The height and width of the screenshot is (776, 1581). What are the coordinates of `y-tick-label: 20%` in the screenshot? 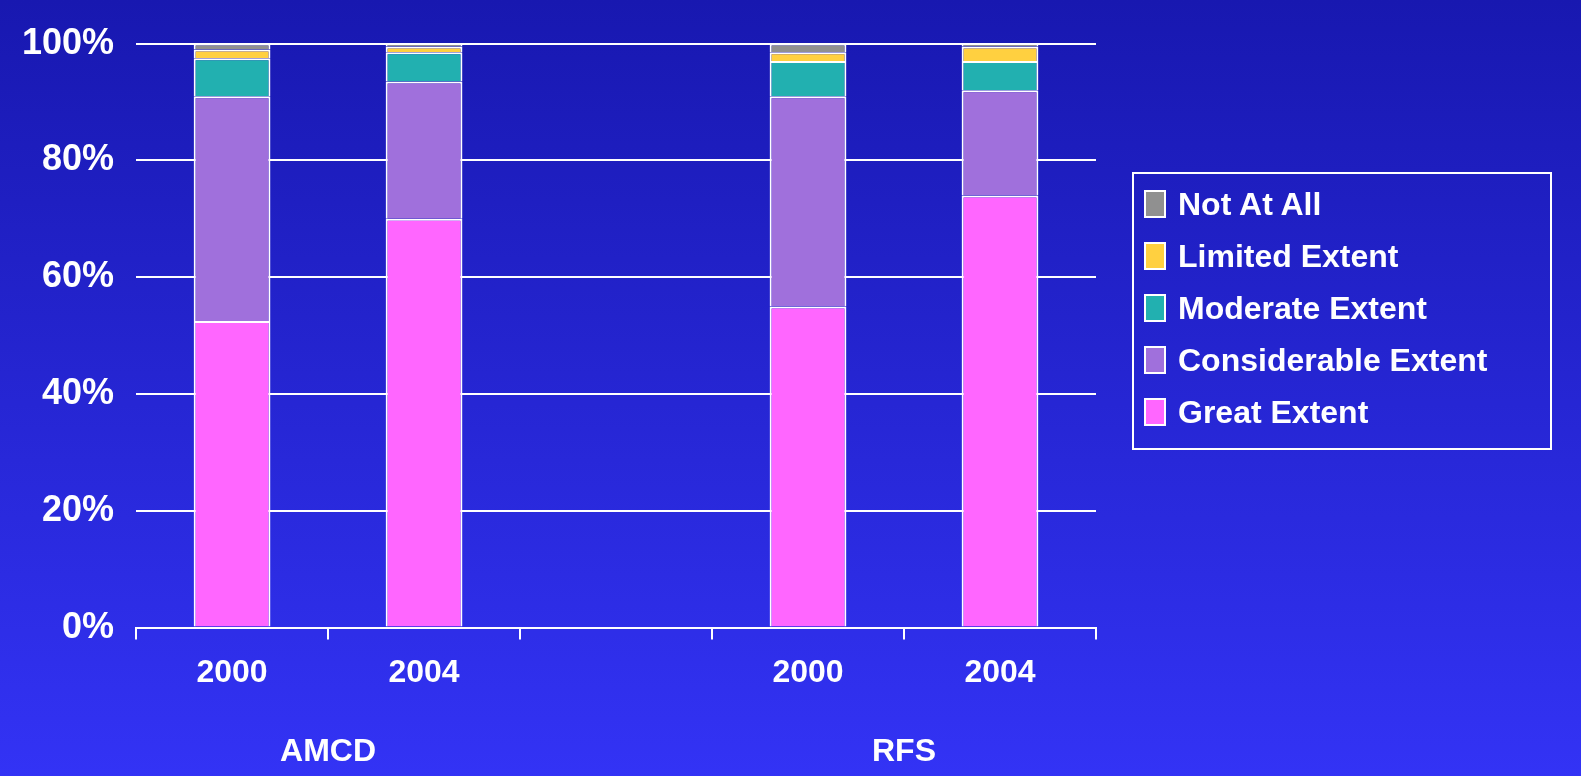 It's located at (78, 508).